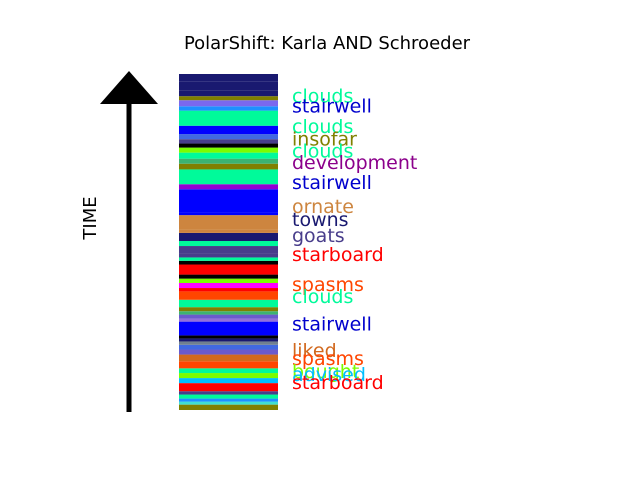 The image size is (640, 480). What do you see at coordinates (325, 372) in the screenshot?
I see `event-label: bought` at bounding box center [325, 372].